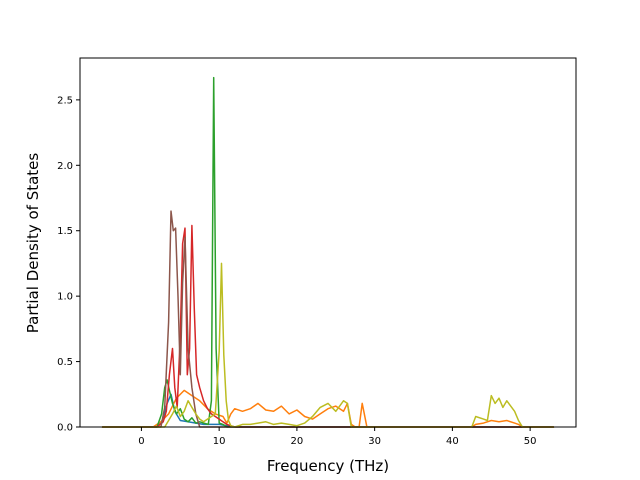 The width and height of the screenshot is (640, 480). What do you see at coordinates (141, 441) in the screenshot?
I see `x-tick-label: 0` at bounding box center [141, 441].